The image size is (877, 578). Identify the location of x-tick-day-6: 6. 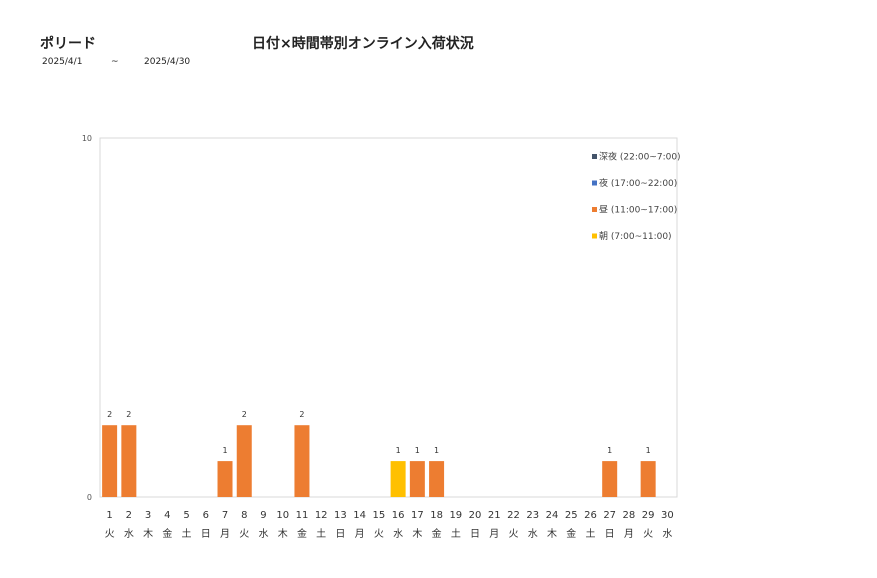
(206, 515).